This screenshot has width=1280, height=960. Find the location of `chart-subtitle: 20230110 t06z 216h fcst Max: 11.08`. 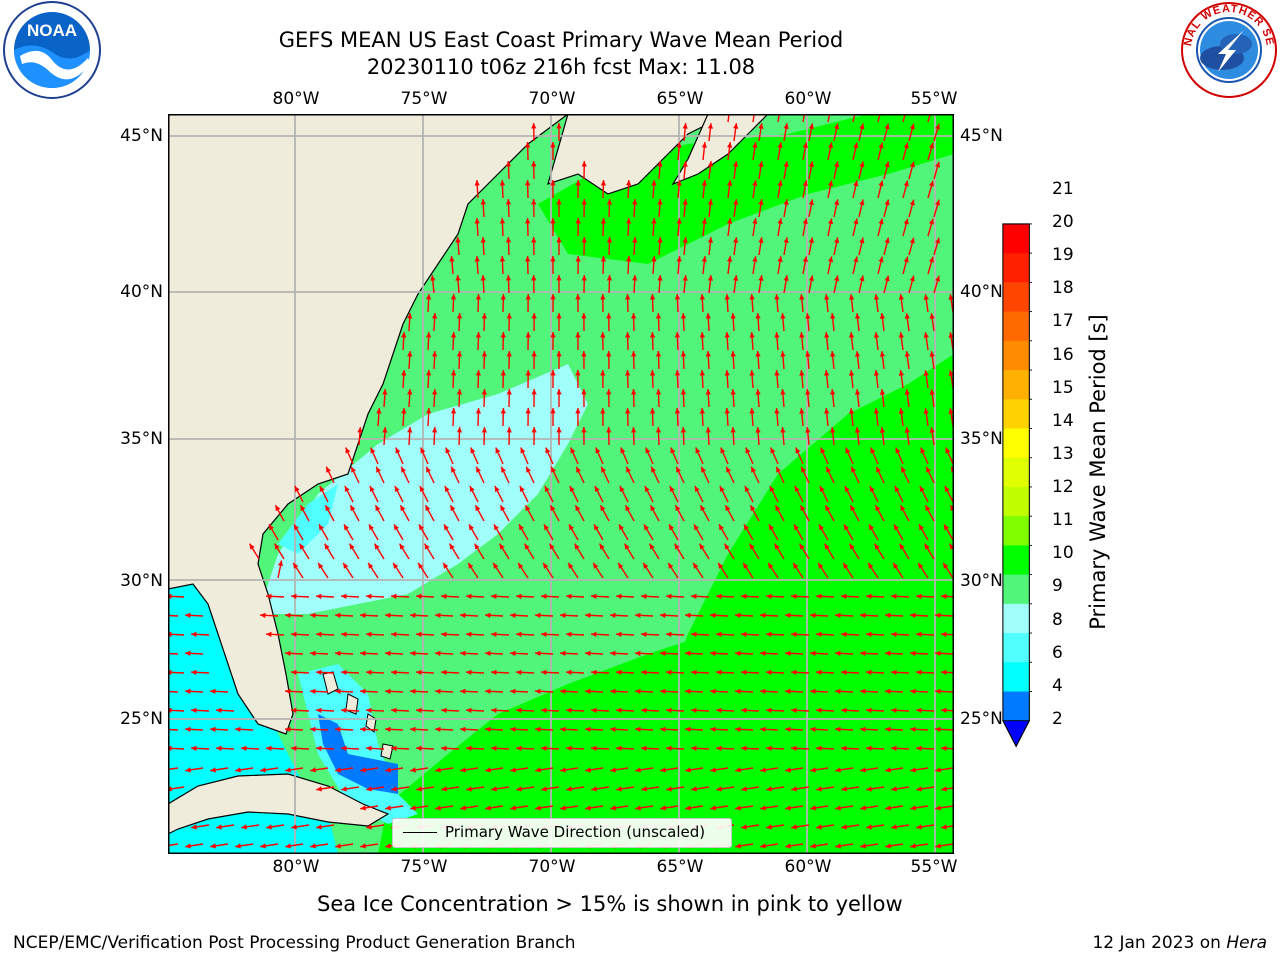

chart-subtitle: 20230110 t06z 216h fcst Max: 11.08 is located at coordinates (561, 67).